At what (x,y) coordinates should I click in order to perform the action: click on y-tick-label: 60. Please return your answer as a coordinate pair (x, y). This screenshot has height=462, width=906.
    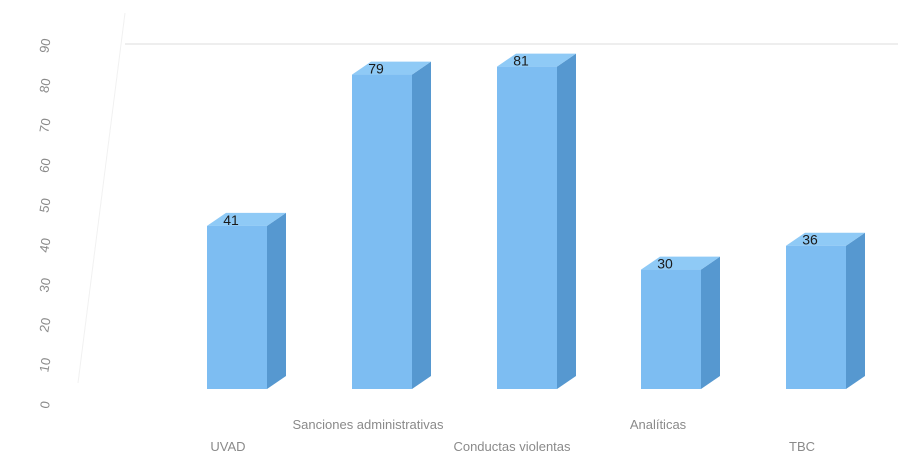
    Looking at the image, I should click on (44, 165).